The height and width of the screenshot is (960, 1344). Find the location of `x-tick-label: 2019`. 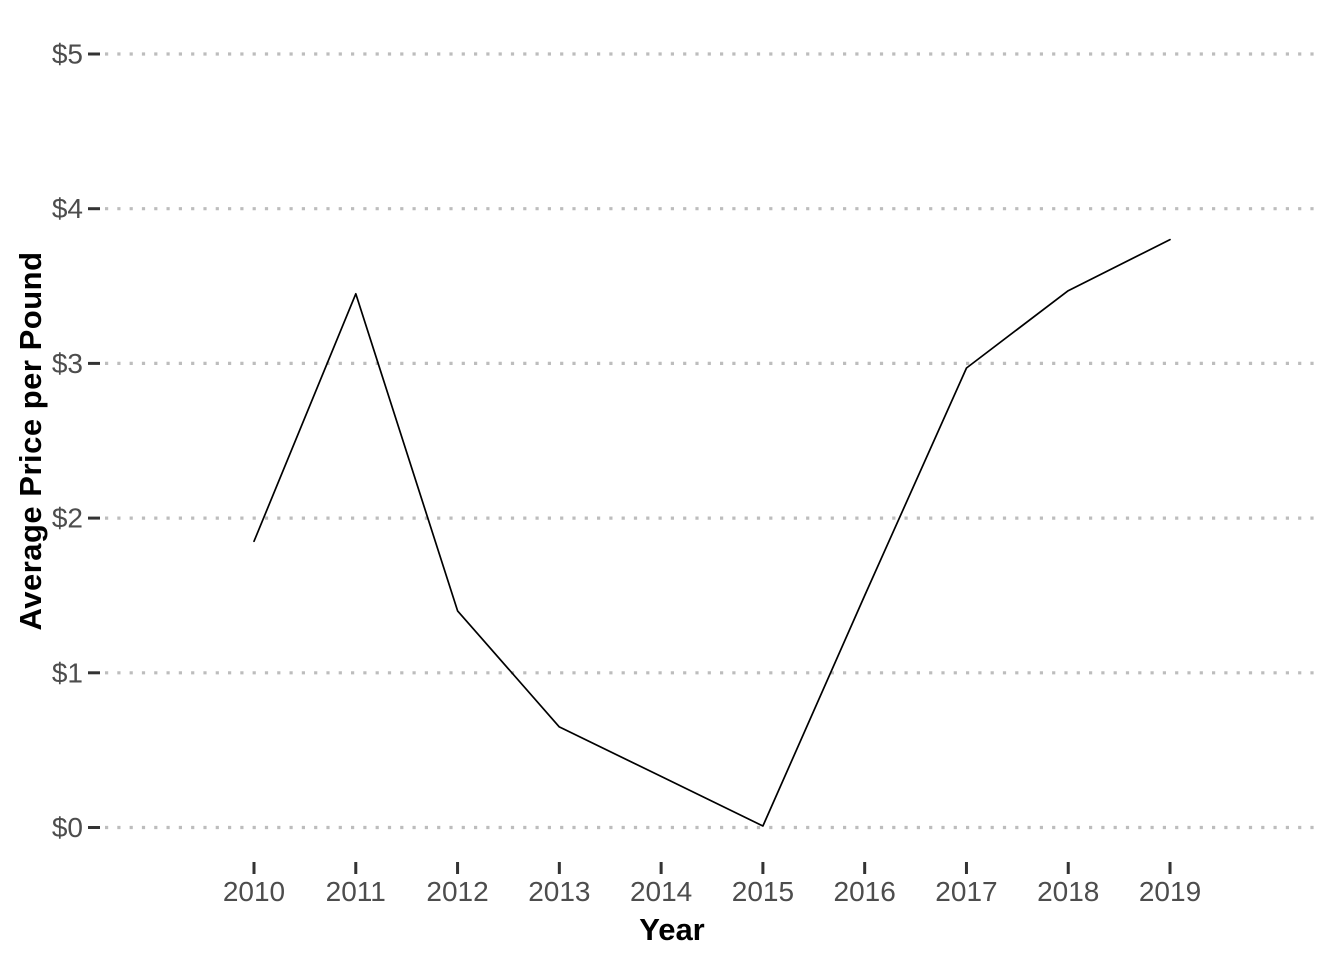

x-tick-label: 2019 is located at coordinates (1170, 891).